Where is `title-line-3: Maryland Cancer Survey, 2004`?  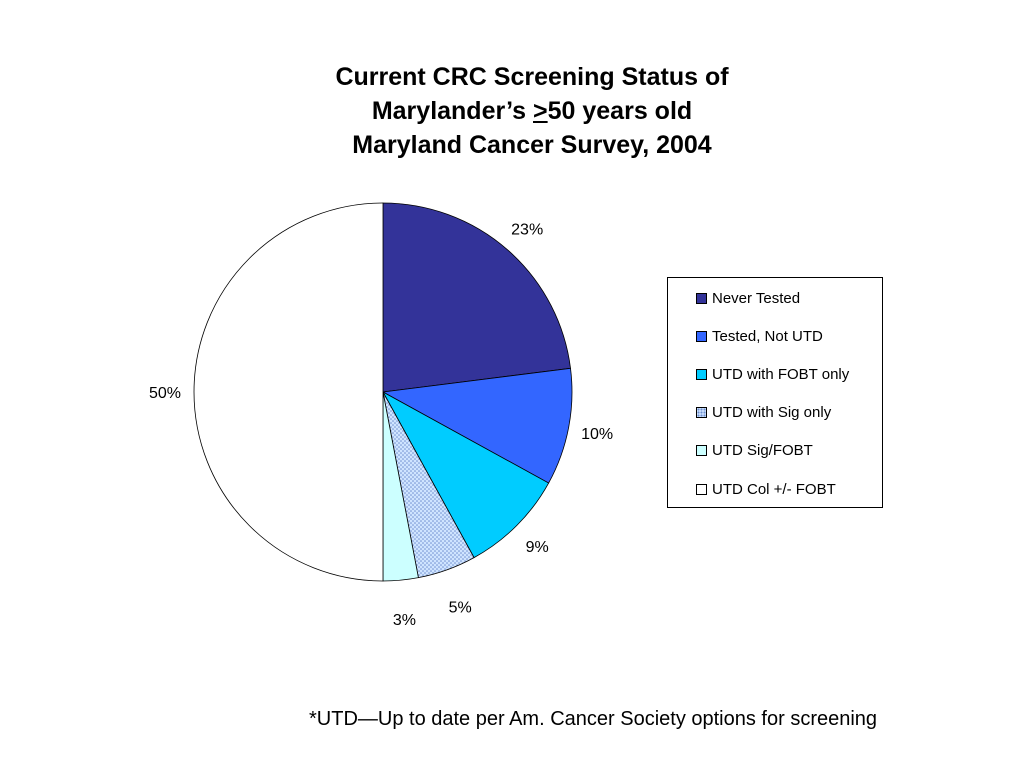 title-line-3: Maryland Cancer Survey, 2004 is located at coordinates (532, 145).